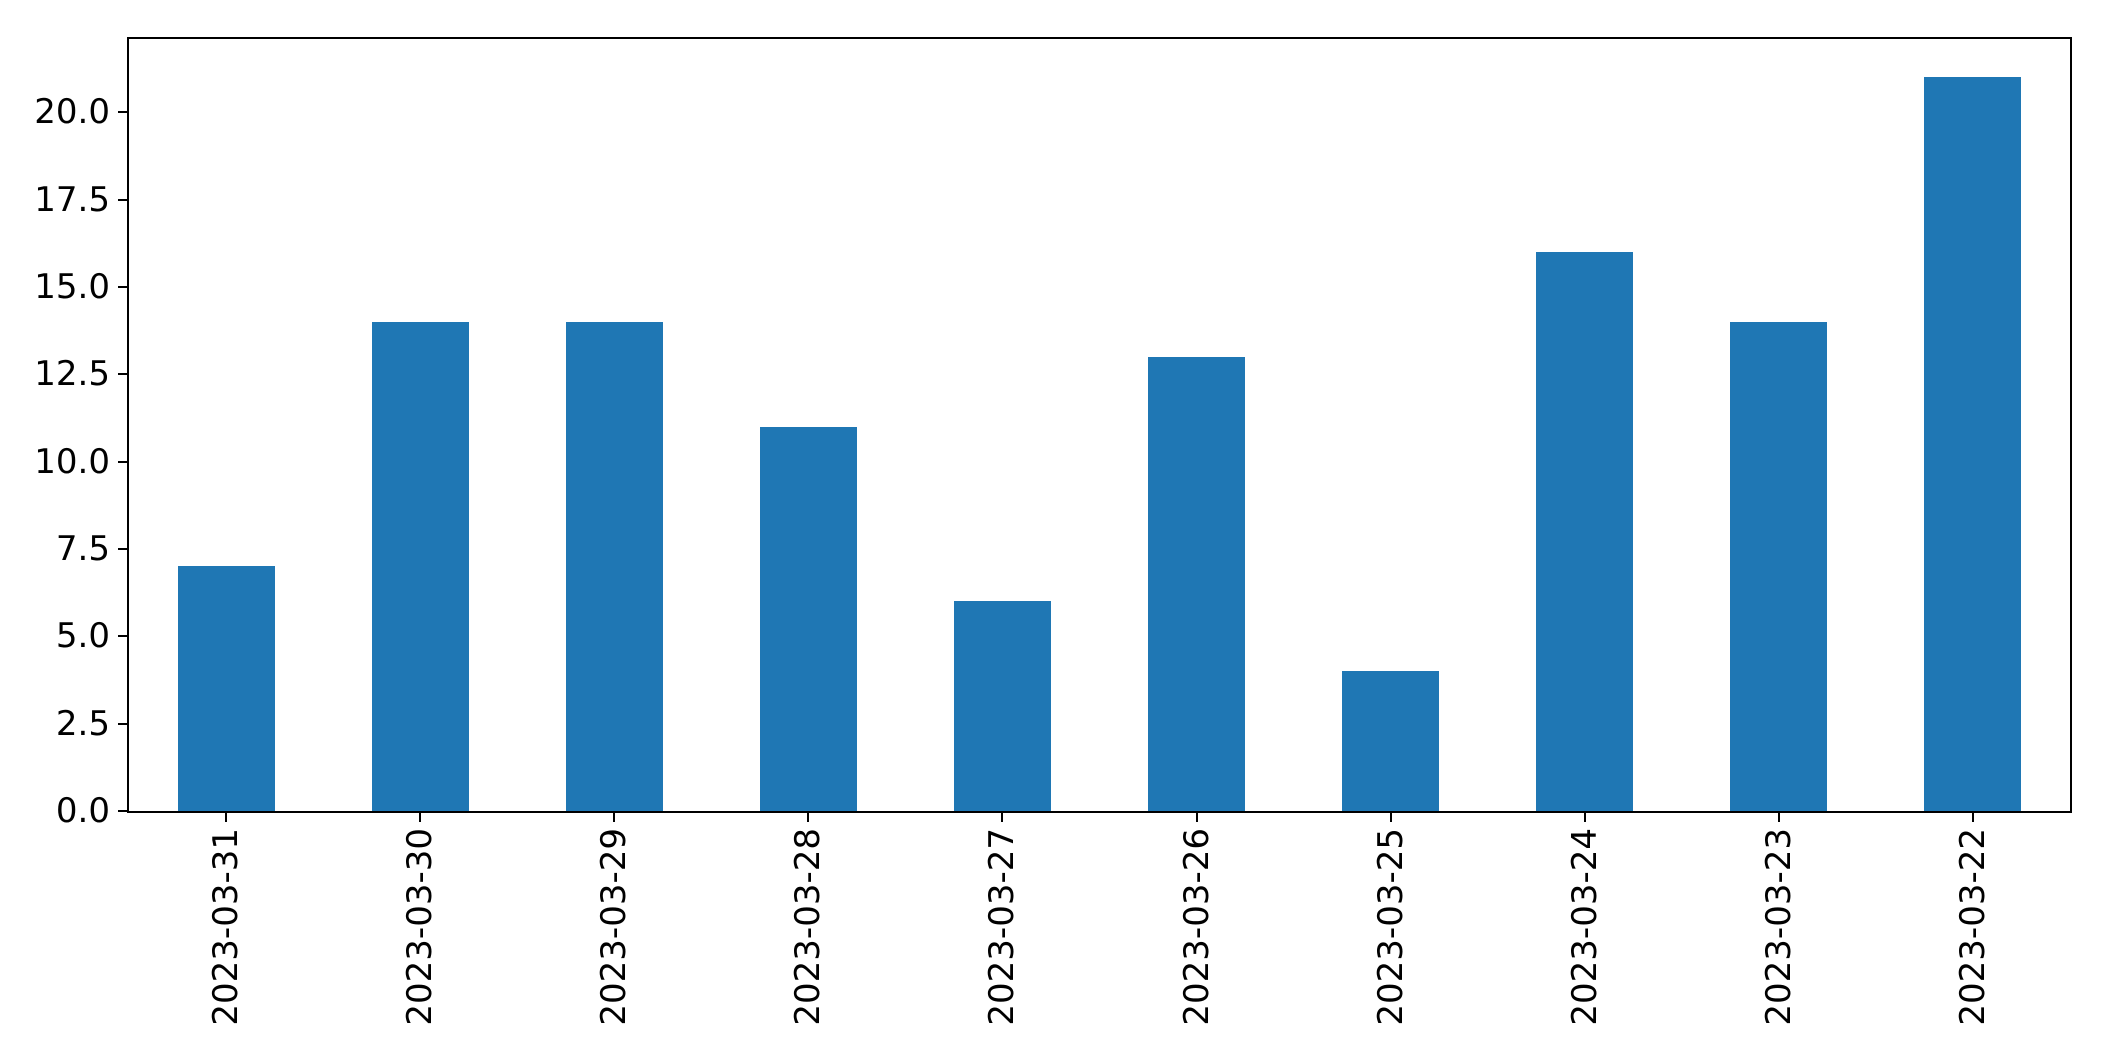 This screenshot has width=2104, height=1061. What do you see at coordinates (72, 287) in the screenshot?
I see `y-tick-label: 15.0` at bounding box center [72, 287].